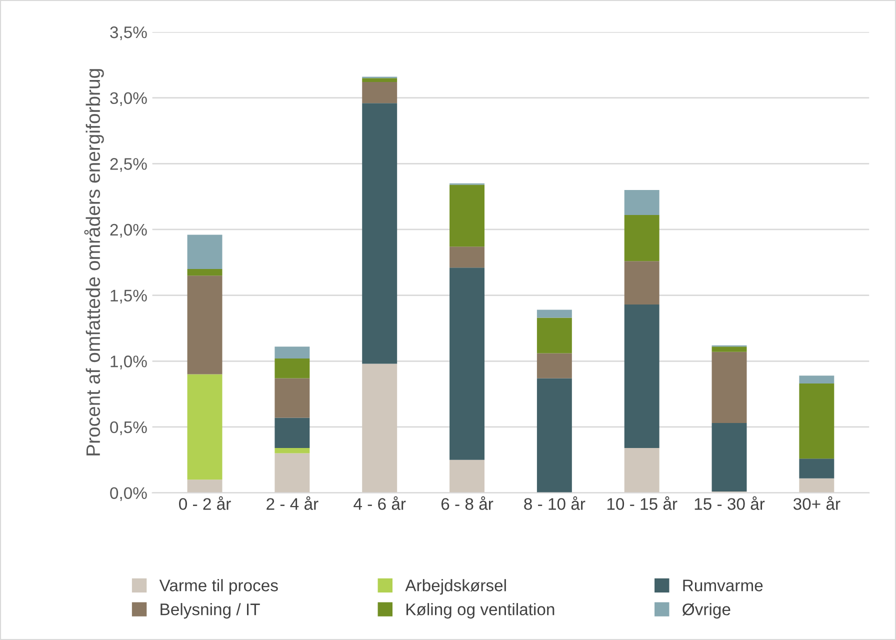 The width and height of the screenshot is (896, 640). What do you see at coordinates (128, 165) in the screenshot?
I see `y-tick-label: 2,5%` at bounding box center [128, 165].